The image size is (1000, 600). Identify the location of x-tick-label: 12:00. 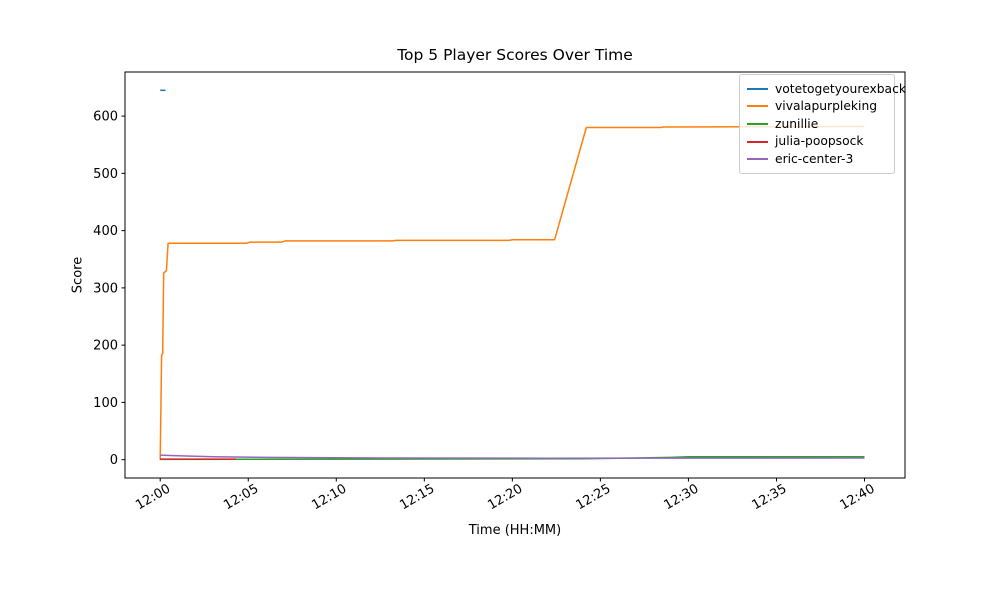
(153, 497).